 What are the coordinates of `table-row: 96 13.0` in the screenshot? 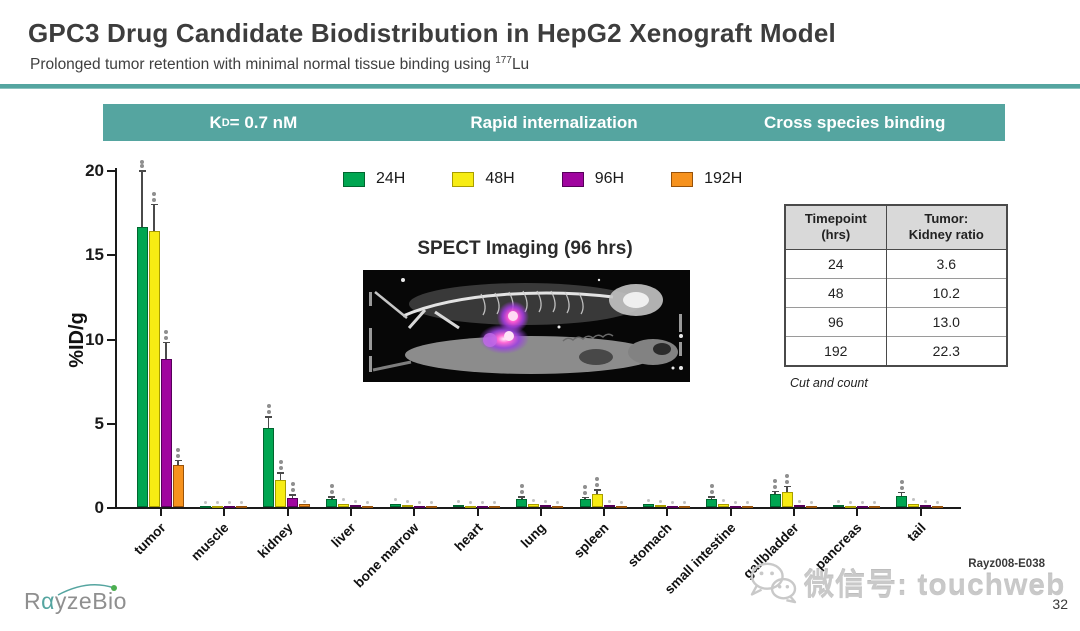 It's located at (896, 321).